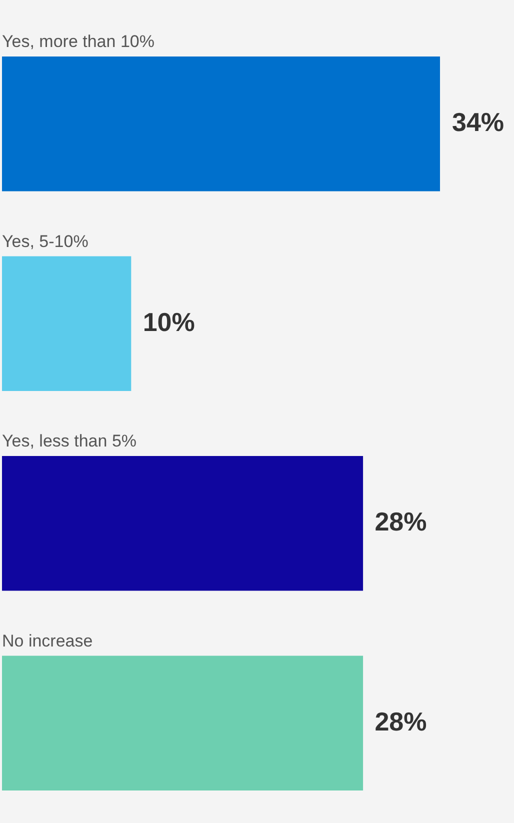 The height and width of the screenshot is (823, 514). What do you see at coordinates (69, 441) in the screenshot?
I see `y-tick-label: Yes, less than 5%` at bounding box center [69, 441].